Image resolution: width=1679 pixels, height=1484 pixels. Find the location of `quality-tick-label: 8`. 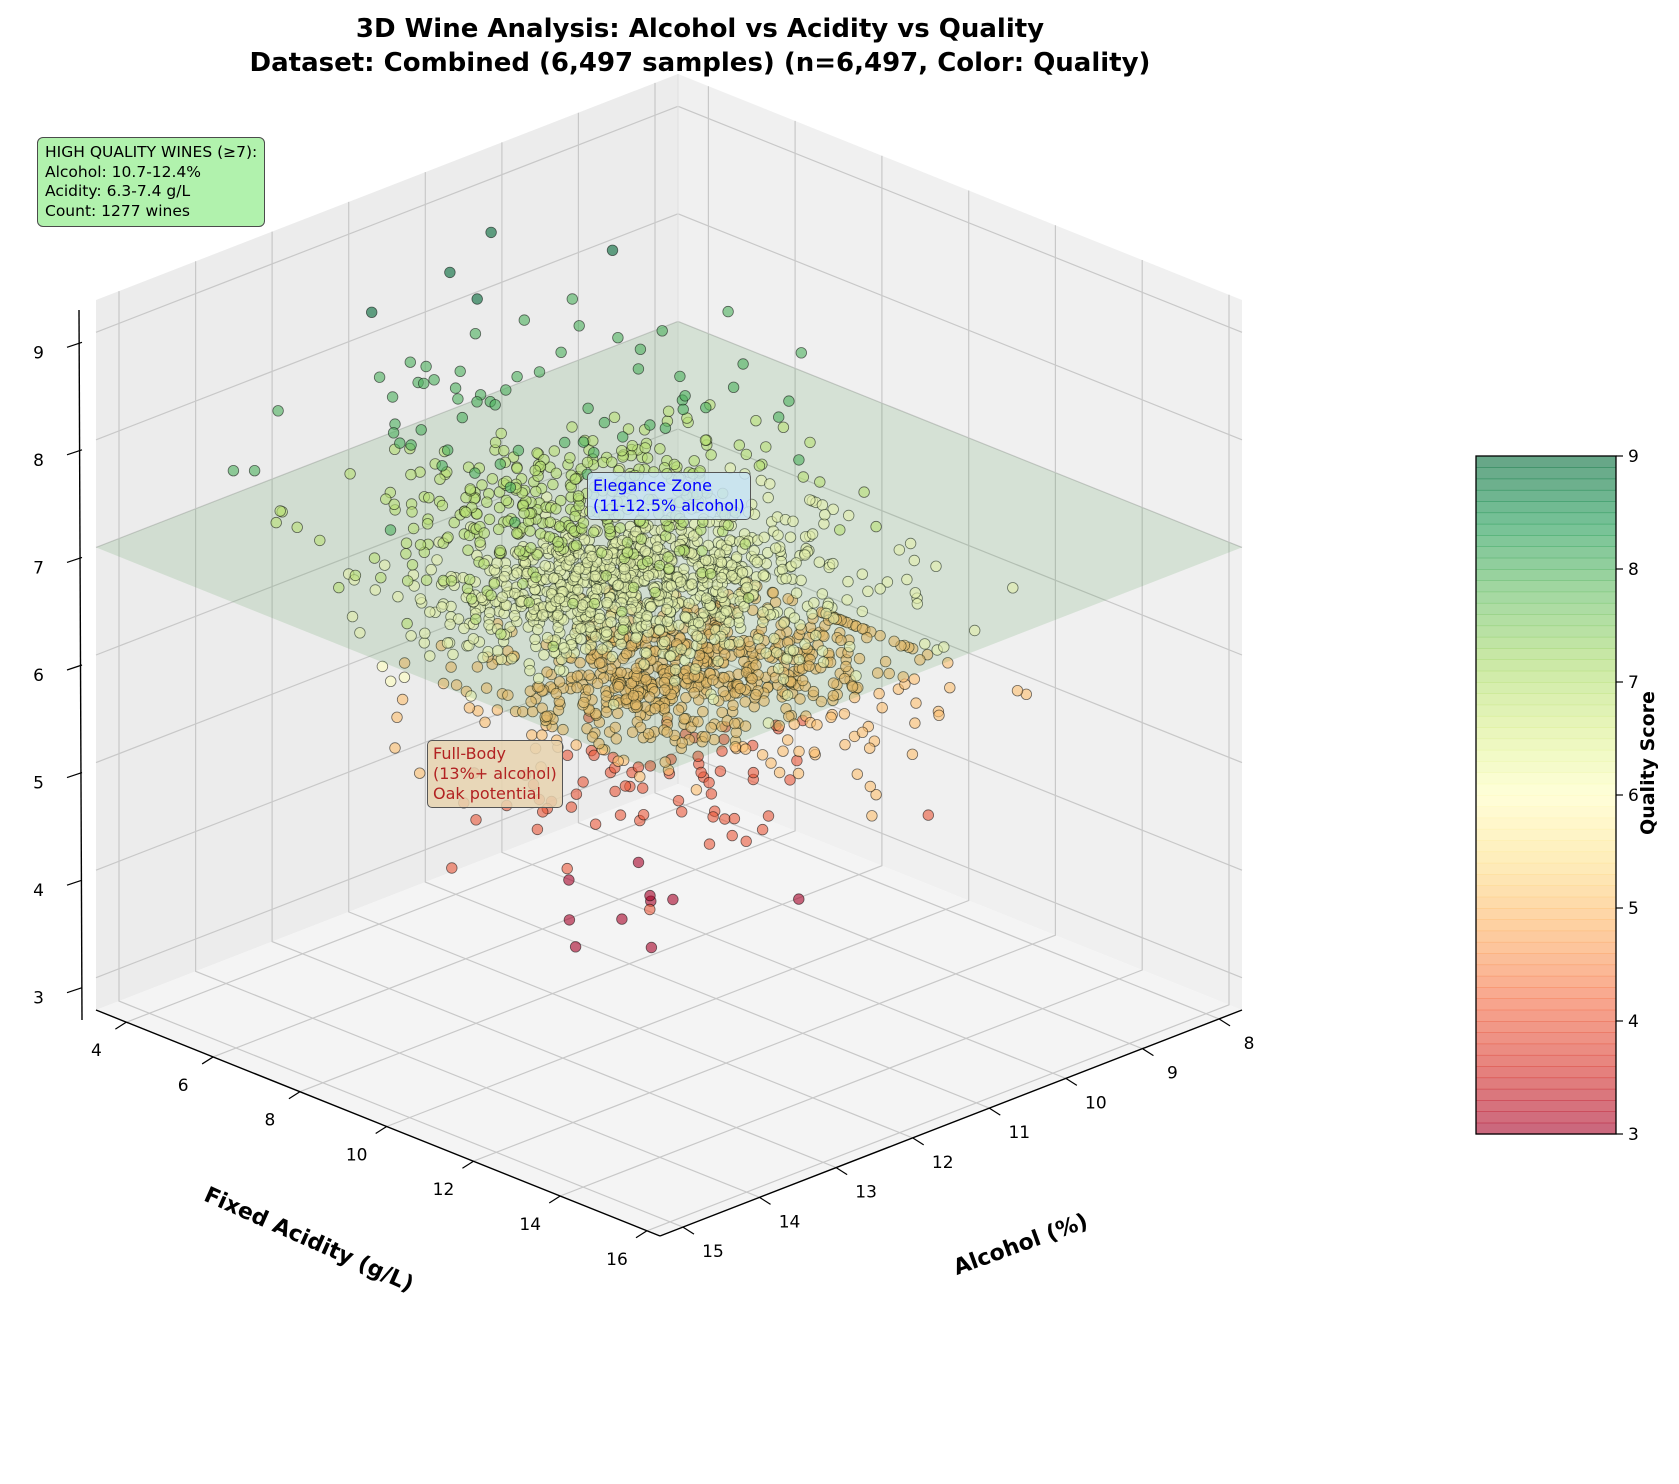

quality-tick-label: 8 is located at coordinates (38, 461).